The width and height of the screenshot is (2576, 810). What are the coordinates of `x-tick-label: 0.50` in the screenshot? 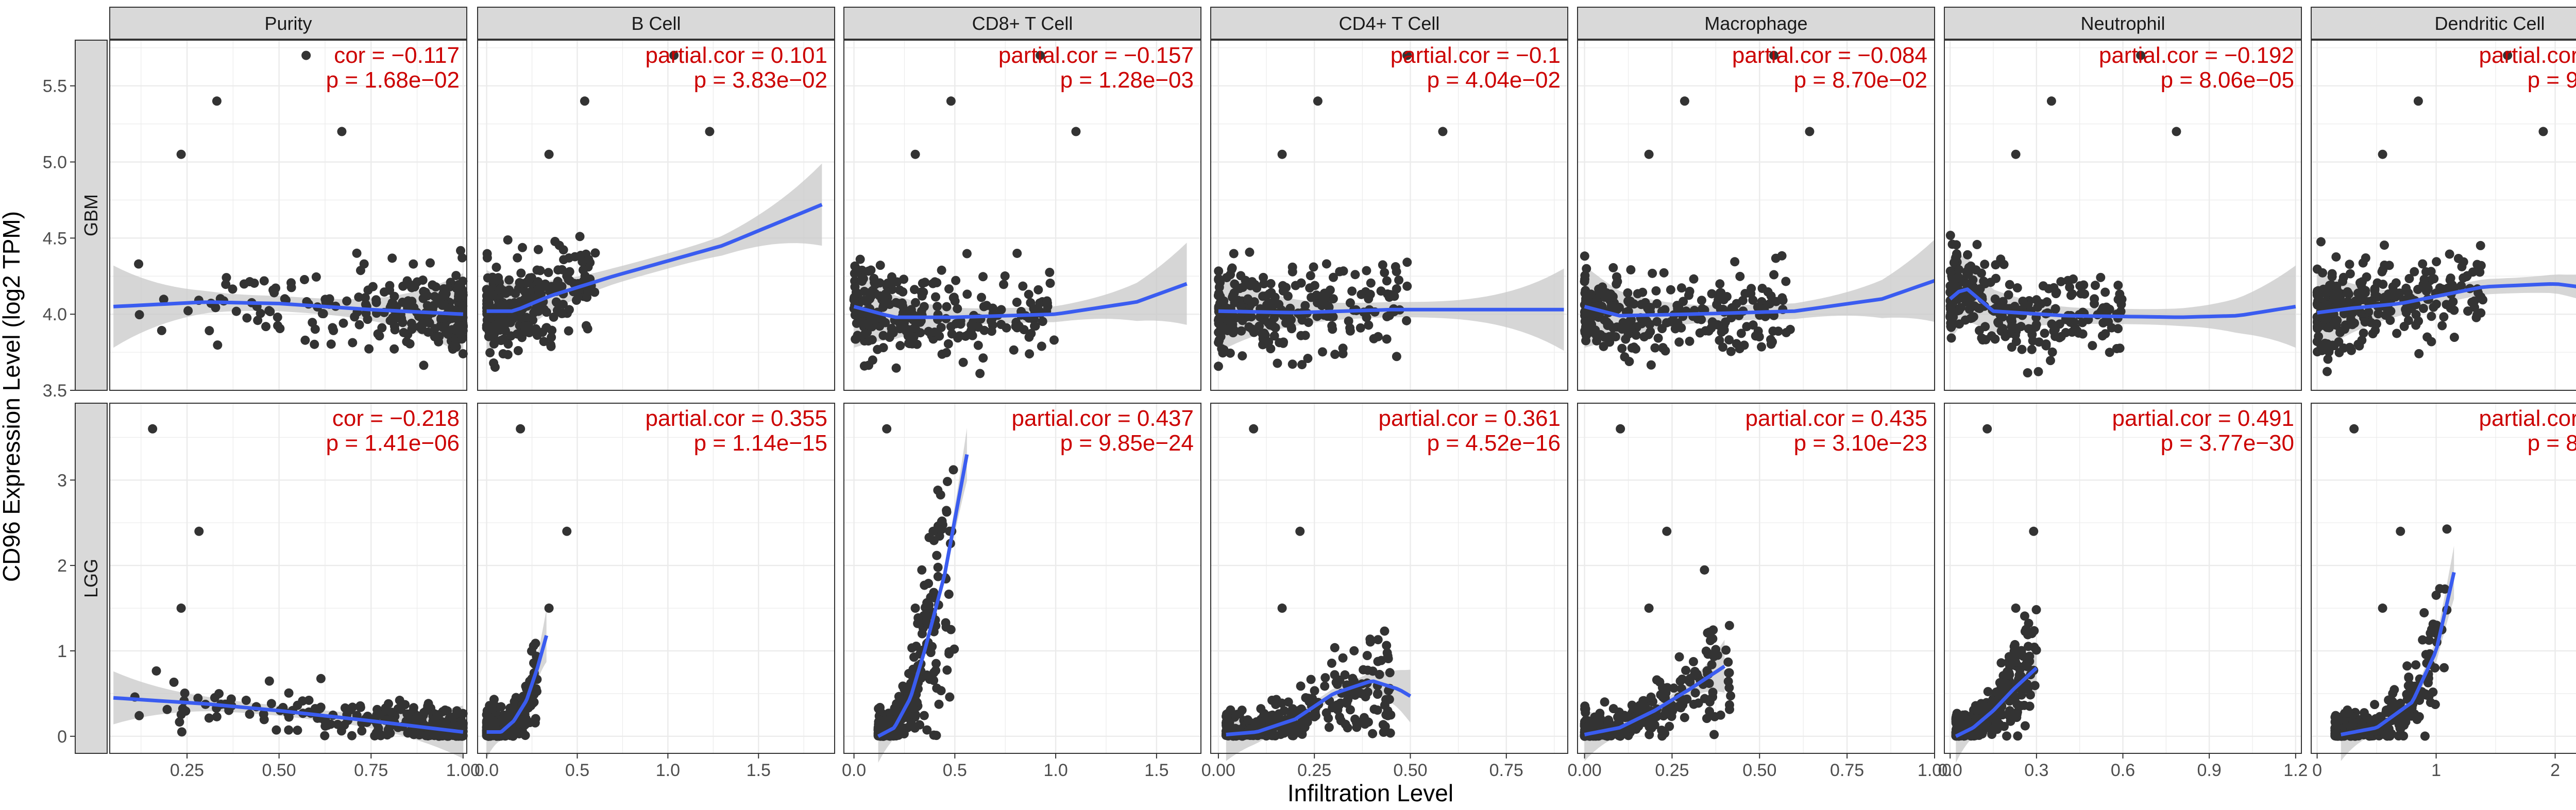 It's located at (1759, 770).